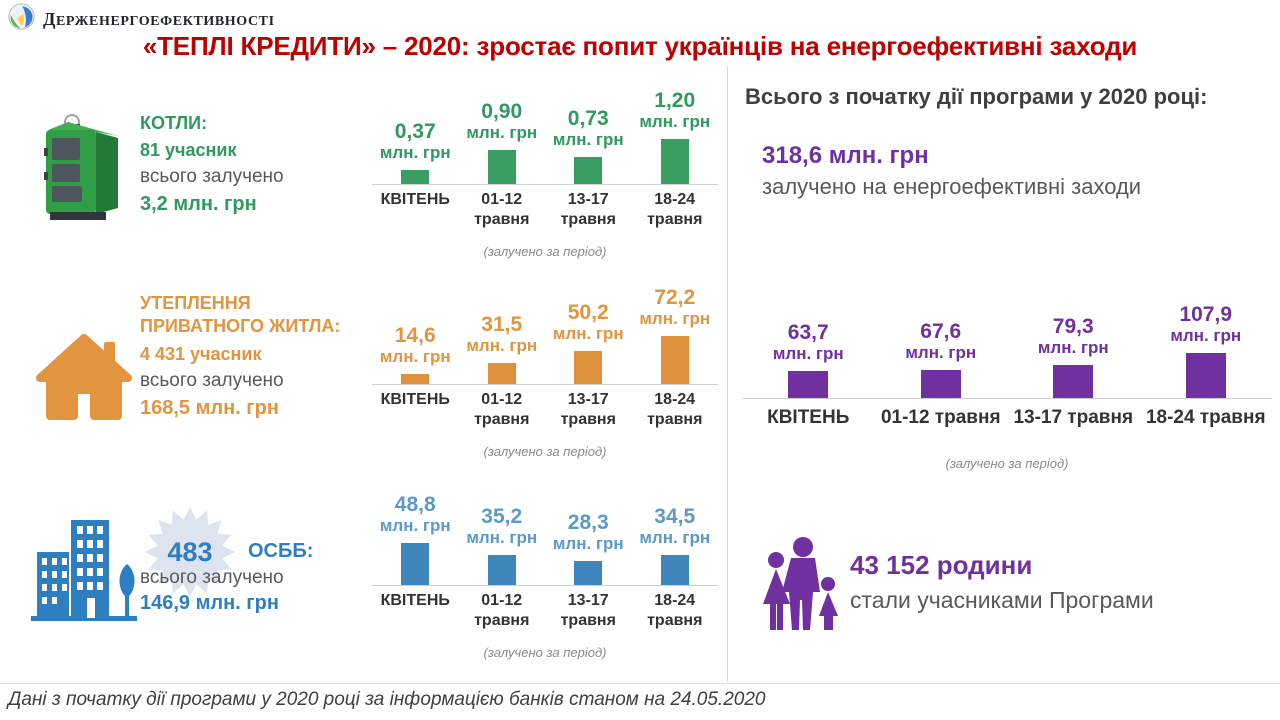 This screenshot has height=720, width=1280. What do you see at coordinates (675, 109) in the screenshot?
I see `bar-value-label: 1,20 млн. грн` at bounding box center [675, 109].